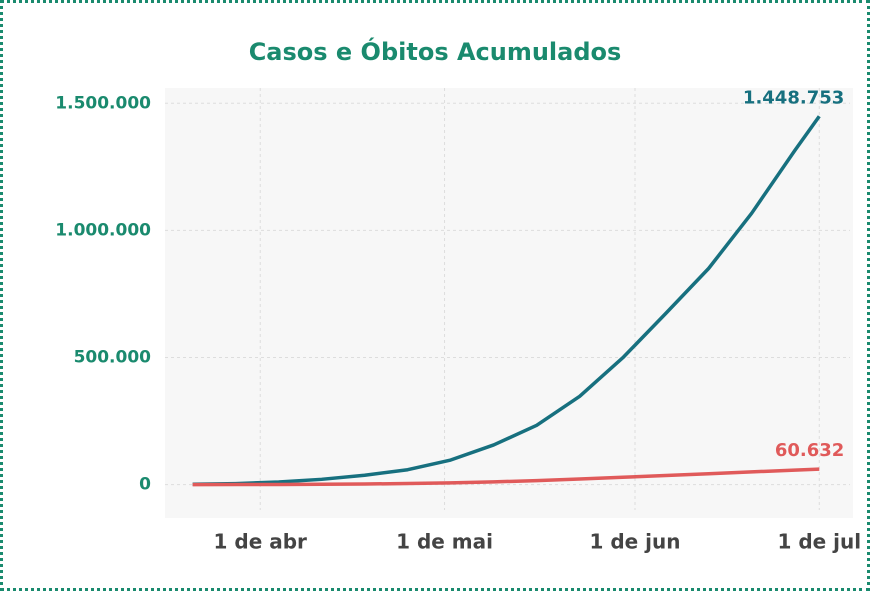 The height and width of the screenshot is (591, 870). Describe the element at coordinates (435, 51) in the screenshot. I see `chart-title: Casos e Óbitos Acumulados` at that location.